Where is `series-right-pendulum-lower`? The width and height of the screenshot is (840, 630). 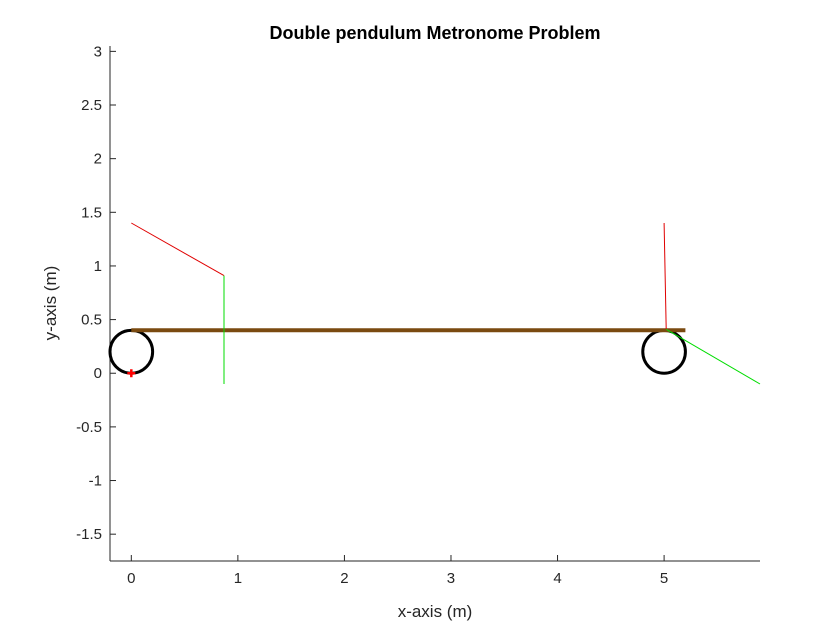 series-right-pendulum-lower is located at coordinates (713, 356).